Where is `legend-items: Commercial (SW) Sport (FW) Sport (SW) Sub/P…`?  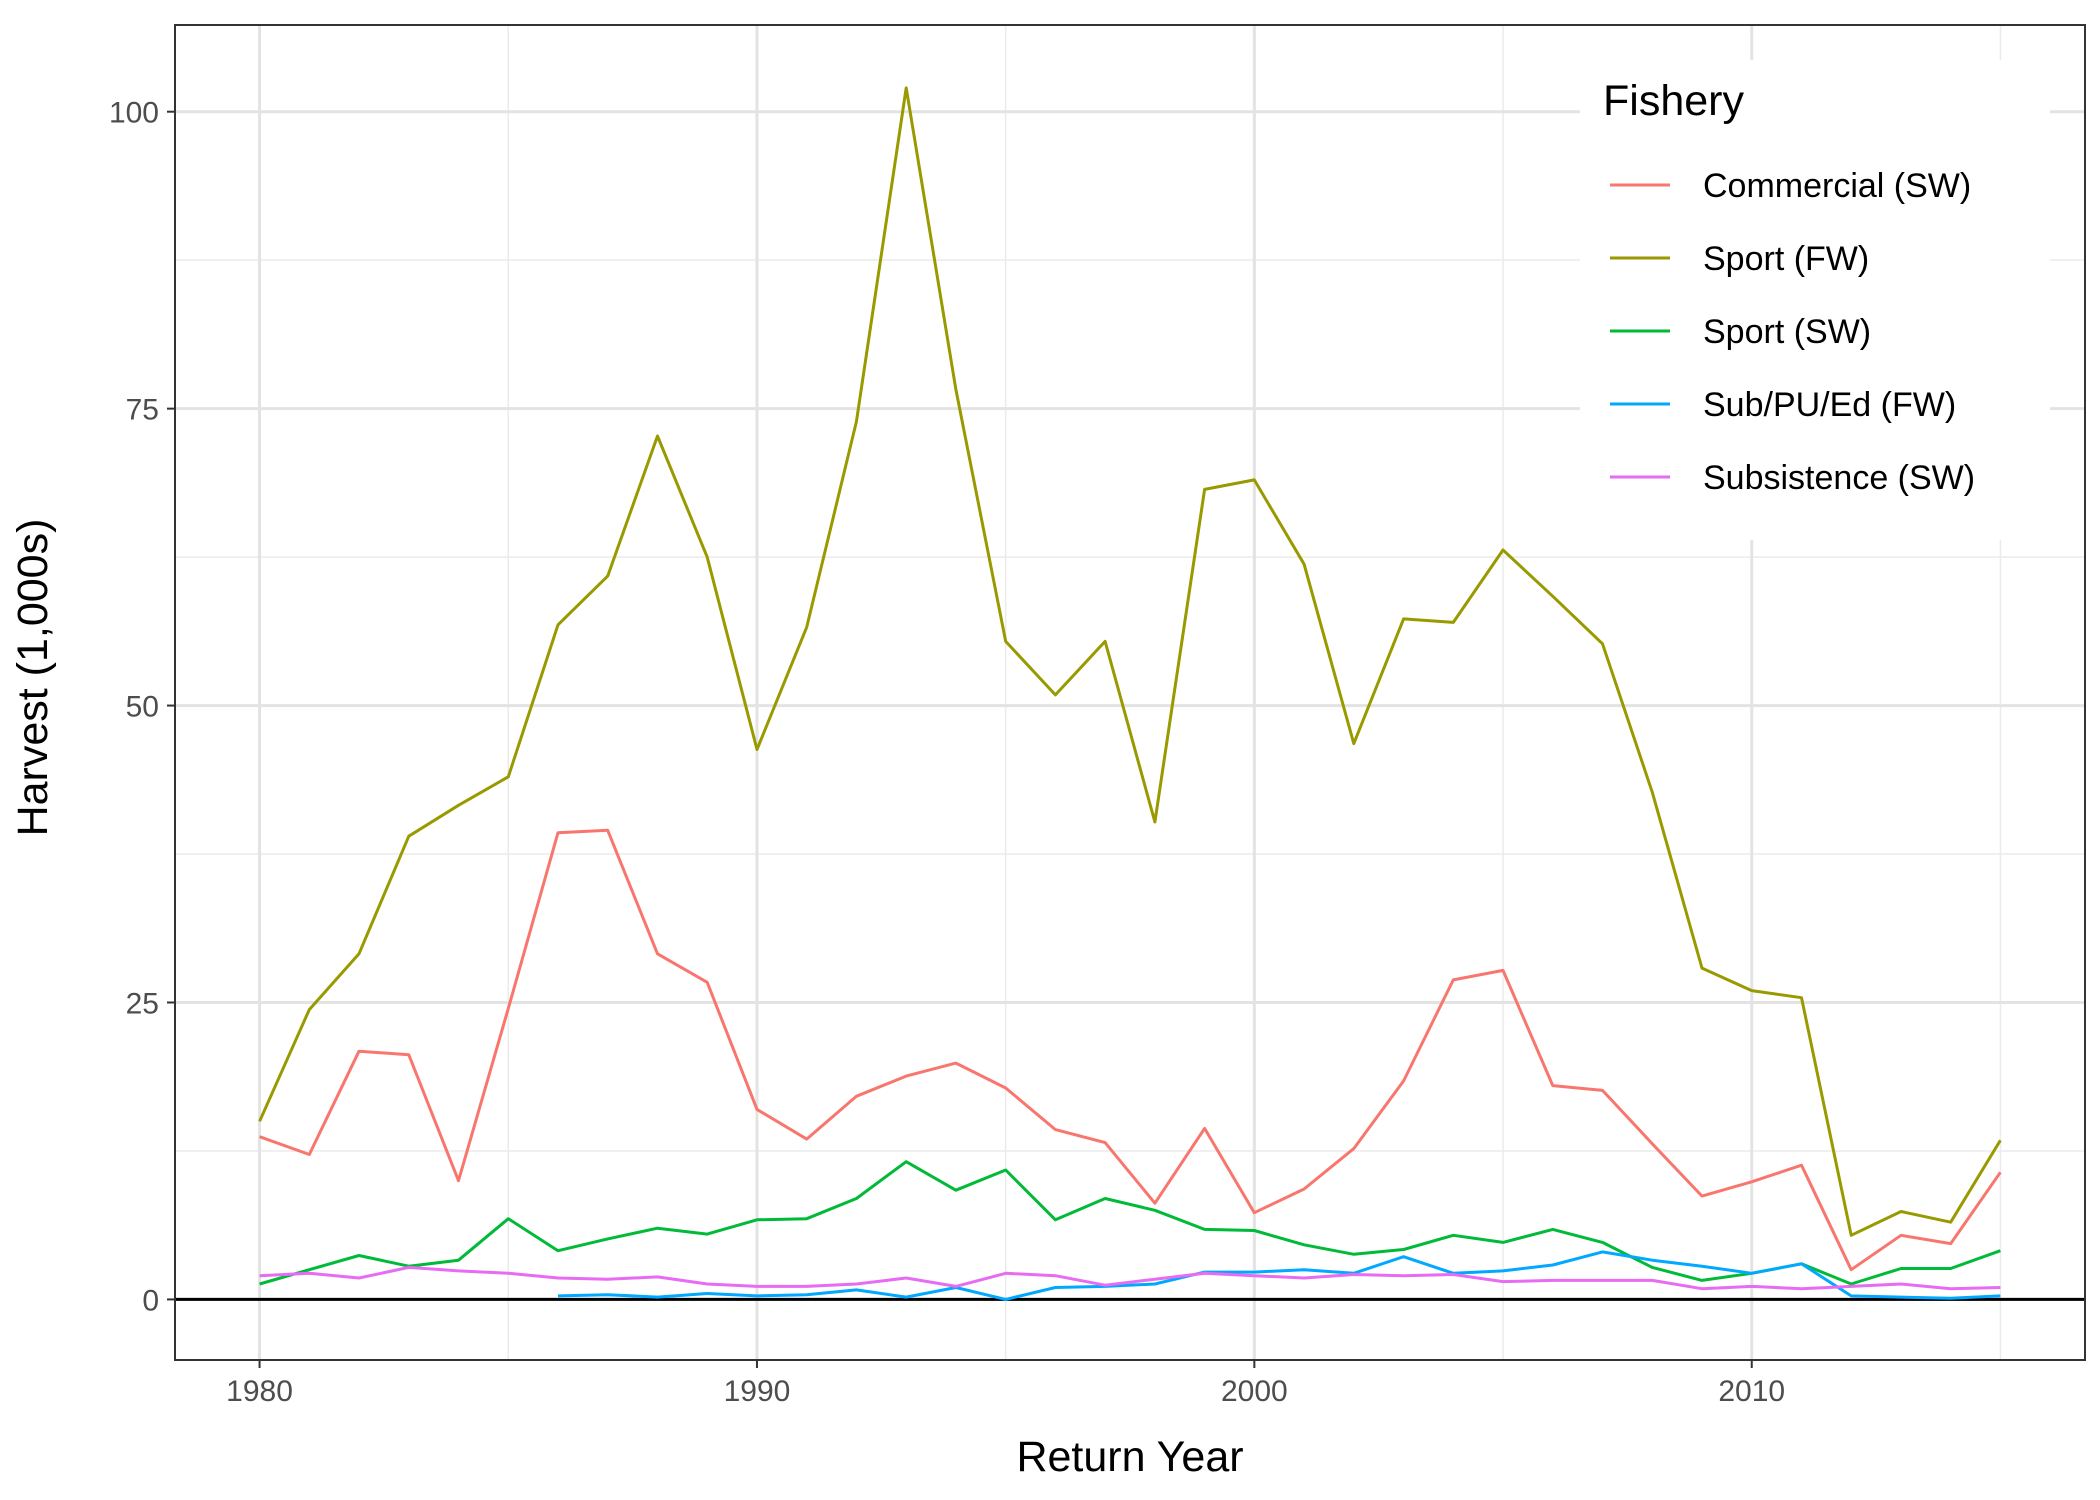 legend-items: Commercial (SW) Sport (FW) Sport (SW) Sub/P… is located at coordinates (1792, 332).